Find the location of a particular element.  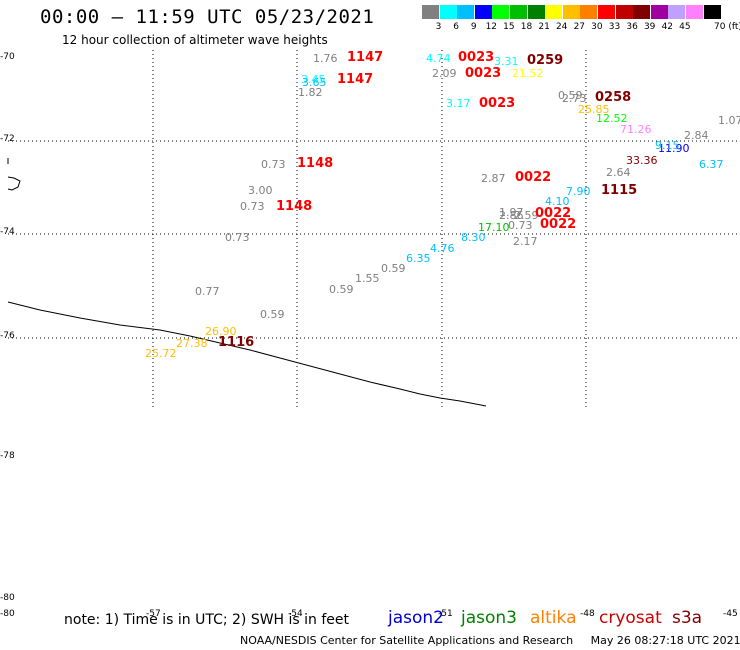

wave-height-value: 71.26 is located at coordinates (636, 129).